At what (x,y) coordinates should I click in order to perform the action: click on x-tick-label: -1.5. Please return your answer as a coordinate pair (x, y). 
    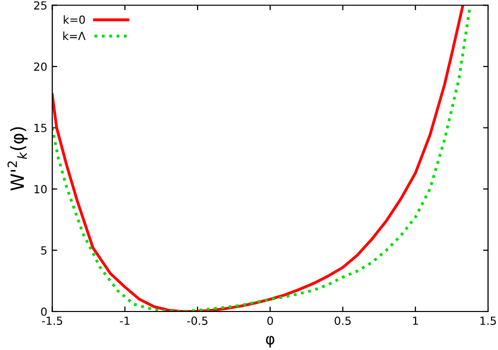
    Looking at the image, I should click on (52, 320).